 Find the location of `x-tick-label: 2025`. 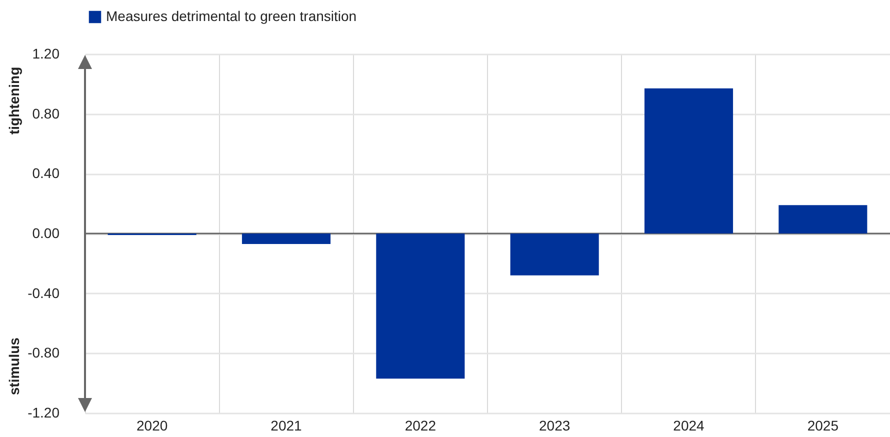

x-tick-label: 2025 is located at coordinates (823, 426).